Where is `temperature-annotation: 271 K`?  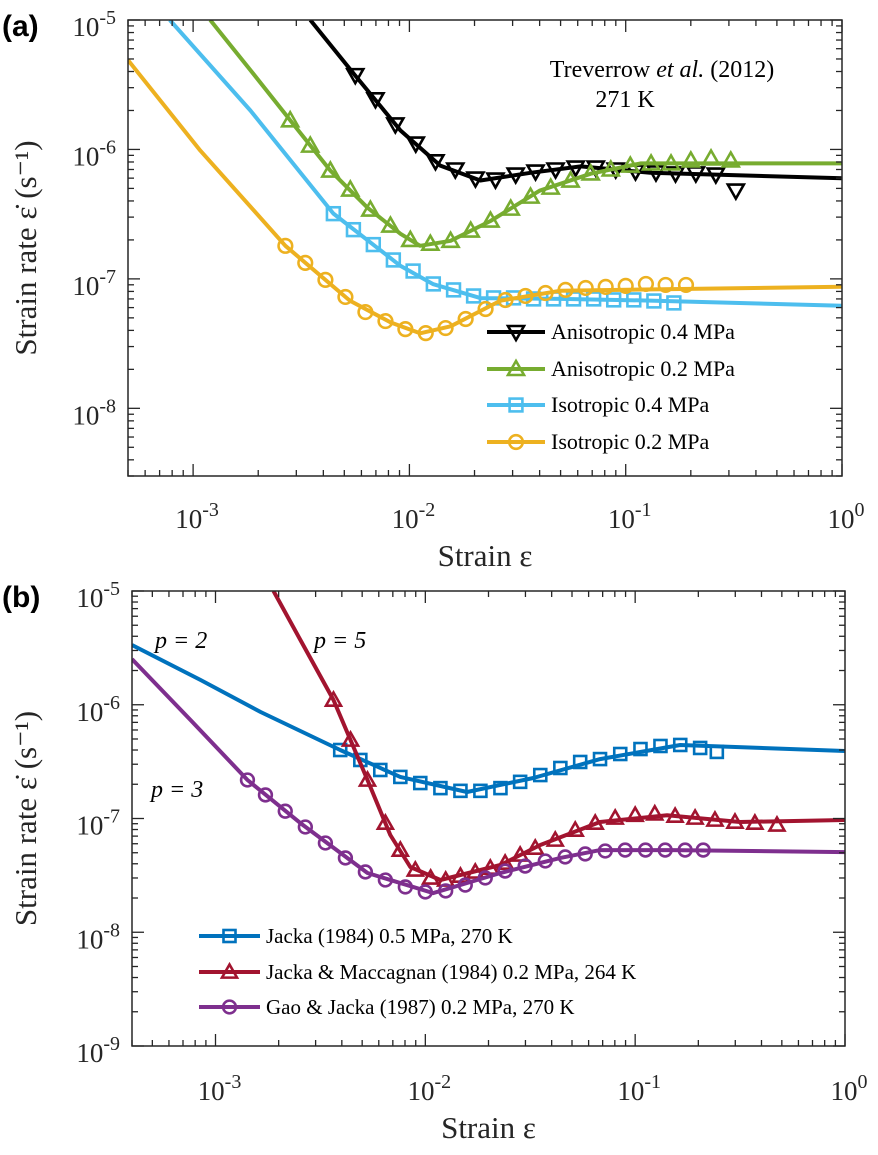 temperature-annotation: 271 K is located at coordinates (625, 100).